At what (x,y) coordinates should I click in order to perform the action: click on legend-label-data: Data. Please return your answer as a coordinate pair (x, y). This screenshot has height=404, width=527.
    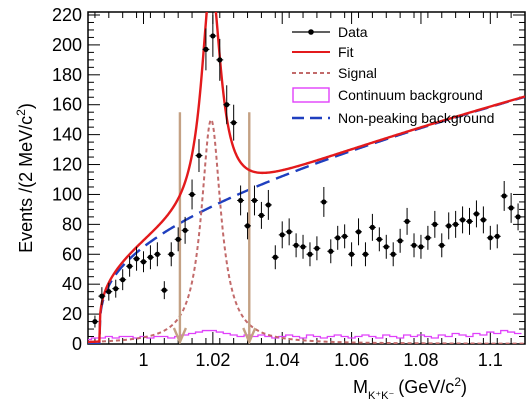
    Looking at the image, I should click on (353, 32).